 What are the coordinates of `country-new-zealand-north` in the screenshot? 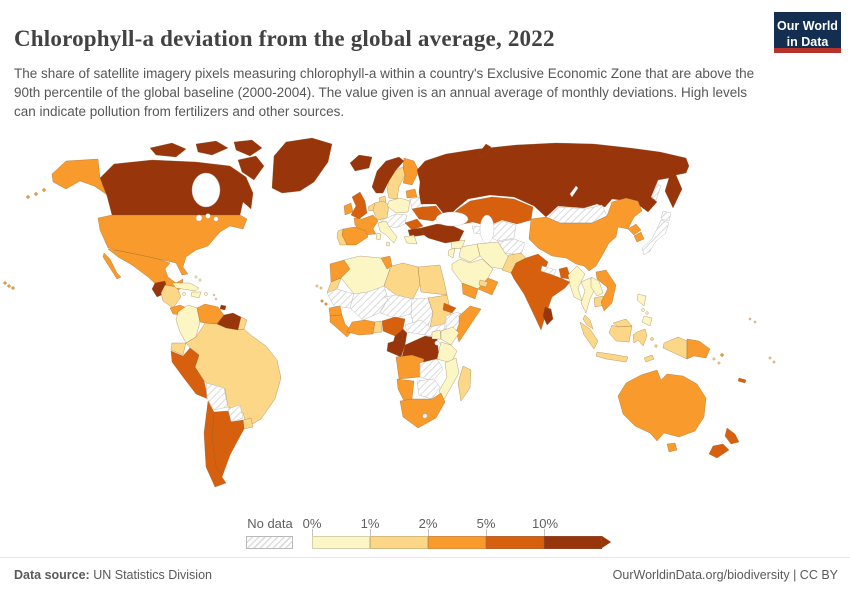 It's located at (732, 436).